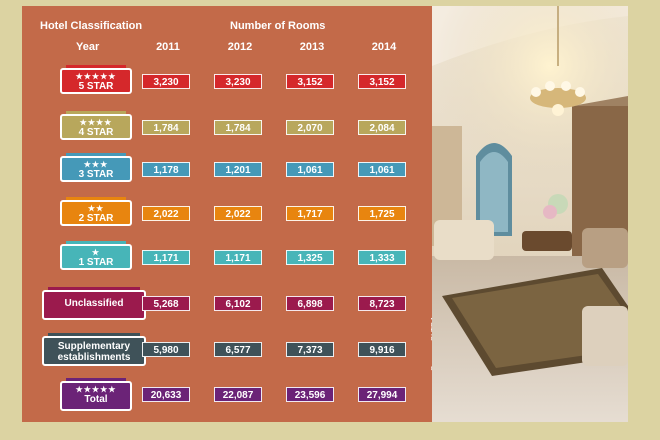 The width and height of the screenshot is (660, 440). Describe the element at coordinates (310, 257) in the screenshot. I see `value-cell: 1,325` at that location.